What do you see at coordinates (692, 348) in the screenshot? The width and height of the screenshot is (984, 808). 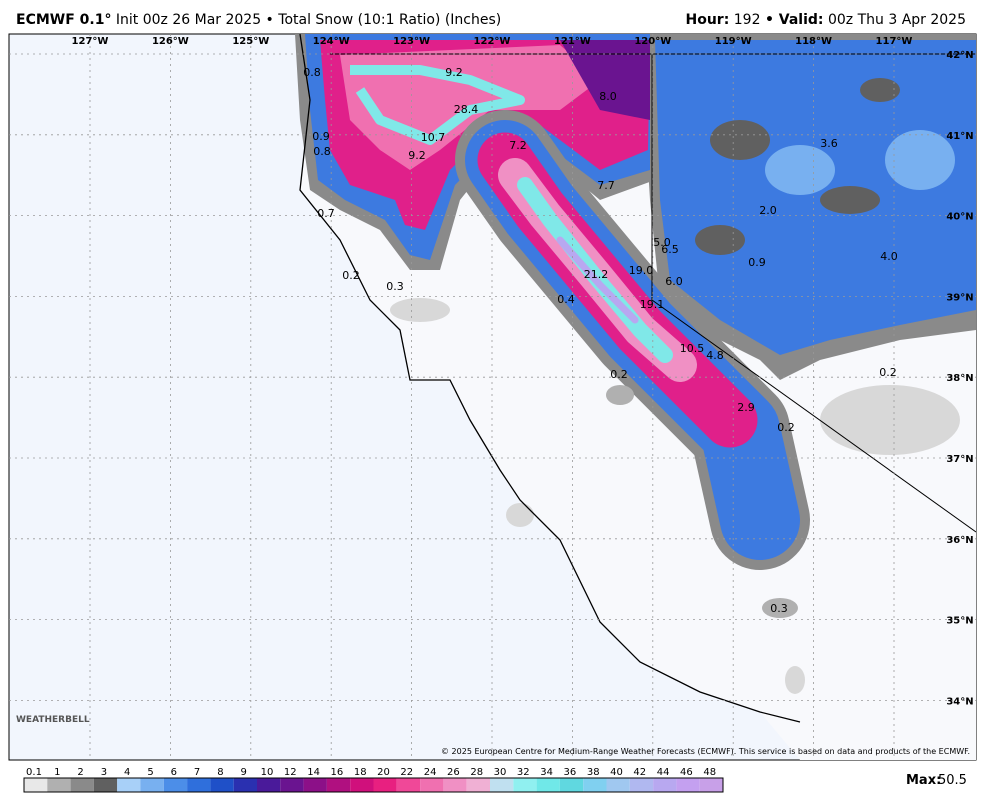 I see `snow-amount: 10.5` at bounding box center [692, 348].